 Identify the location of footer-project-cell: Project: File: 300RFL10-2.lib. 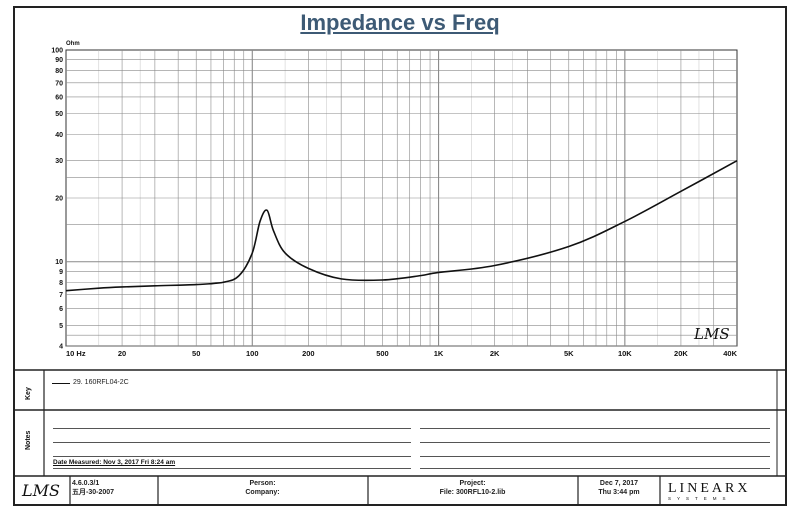
(472, 491).